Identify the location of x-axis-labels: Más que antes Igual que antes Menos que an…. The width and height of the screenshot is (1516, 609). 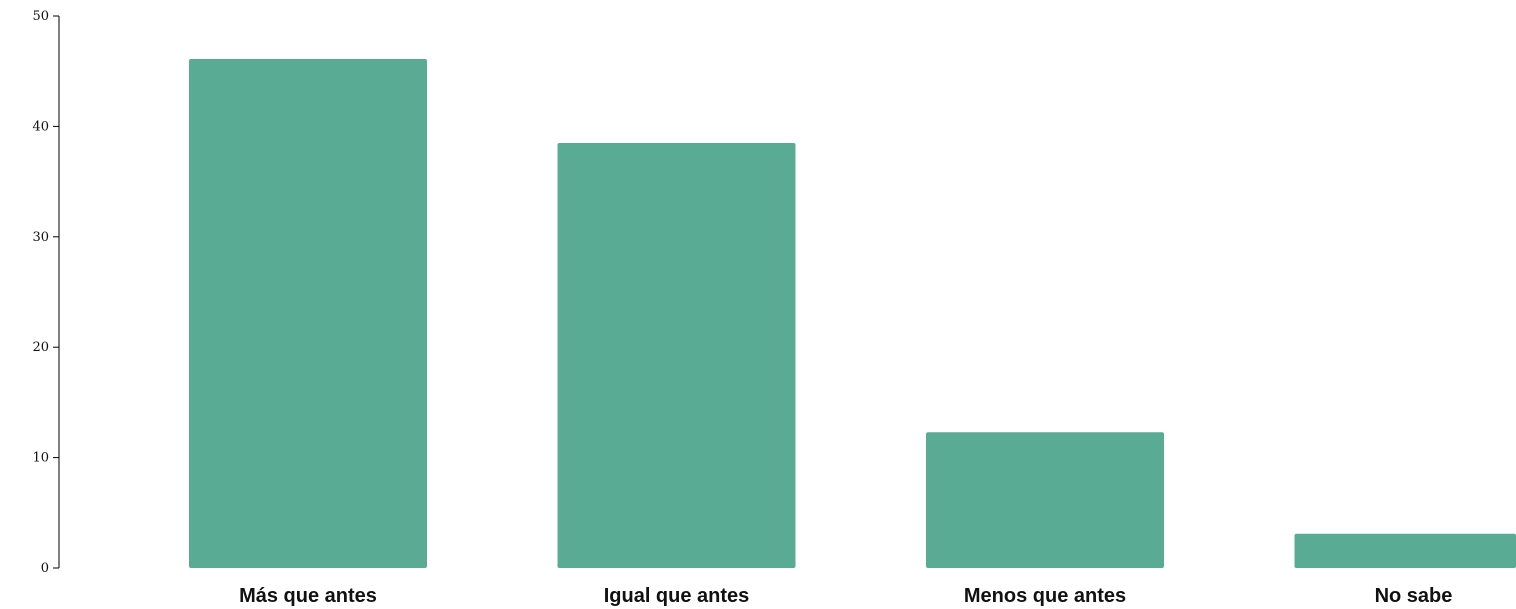
(845, 596).